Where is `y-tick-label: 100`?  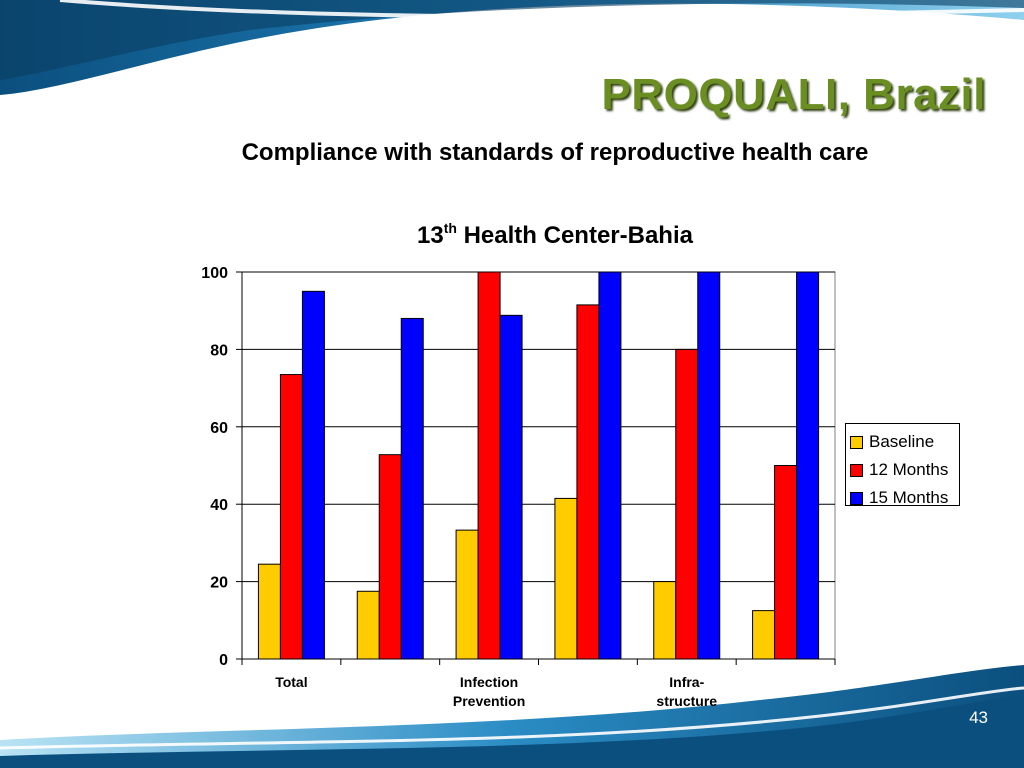
y-tick-label: 100 is located at coordinates (214, 273).